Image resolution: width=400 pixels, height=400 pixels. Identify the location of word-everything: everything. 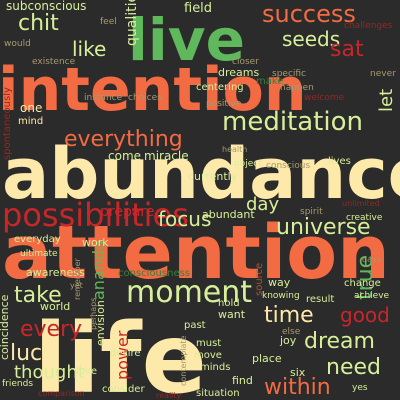
(123, 139).